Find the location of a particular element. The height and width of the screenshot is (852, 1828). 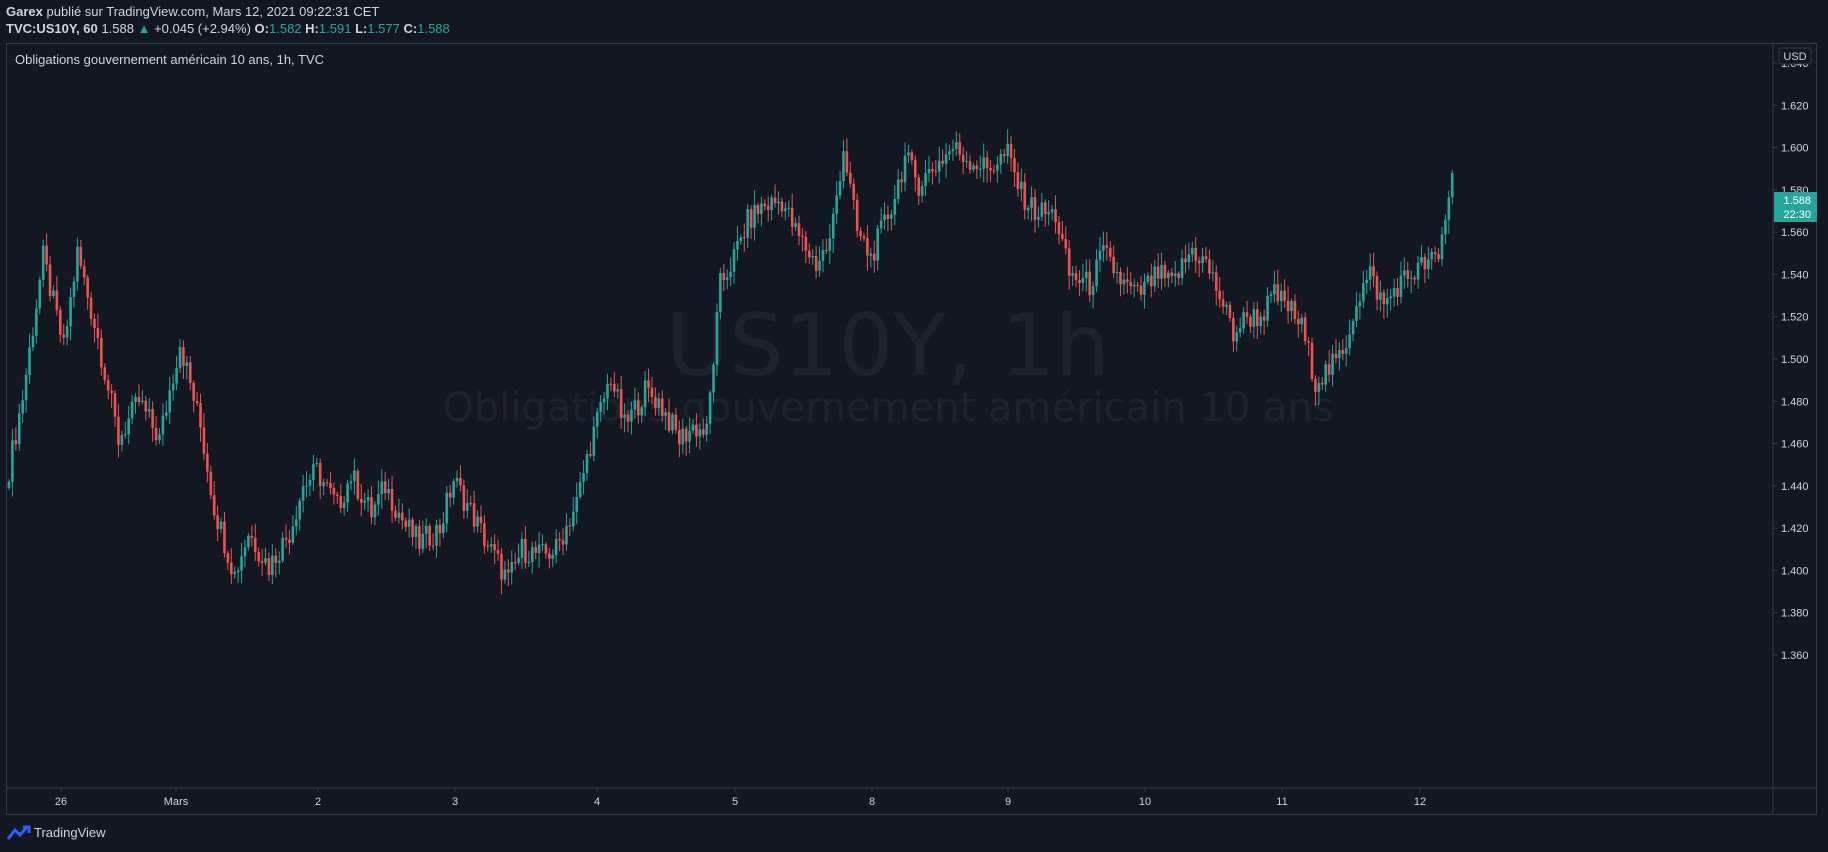

tradingview-brand: TradingView is located at coordinates (70, 832).